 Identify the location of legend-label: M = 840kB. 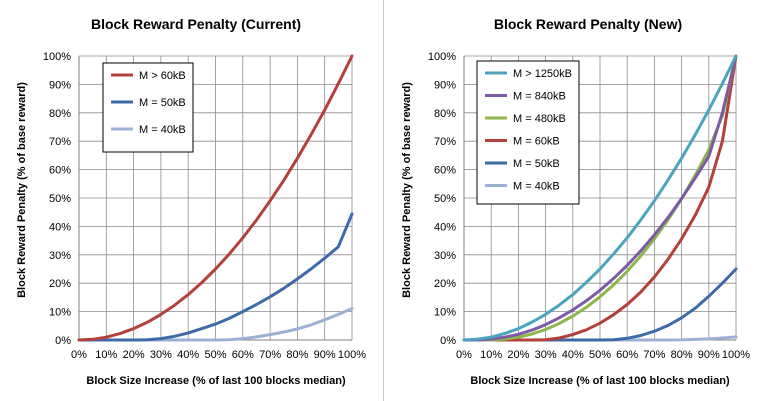
(539, 97).